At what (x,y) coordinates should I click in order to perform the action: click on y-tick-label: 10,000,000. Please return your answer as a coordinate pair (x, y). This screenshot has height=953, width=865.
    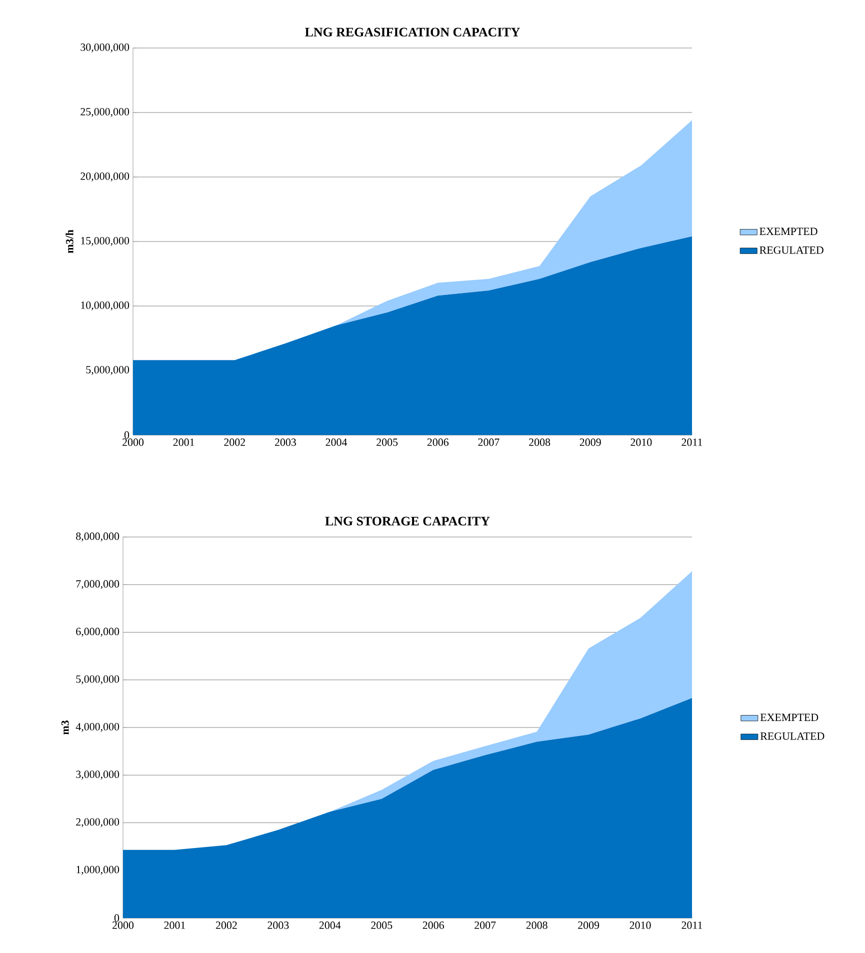
    Looking at the image, I should click on (105, 306).